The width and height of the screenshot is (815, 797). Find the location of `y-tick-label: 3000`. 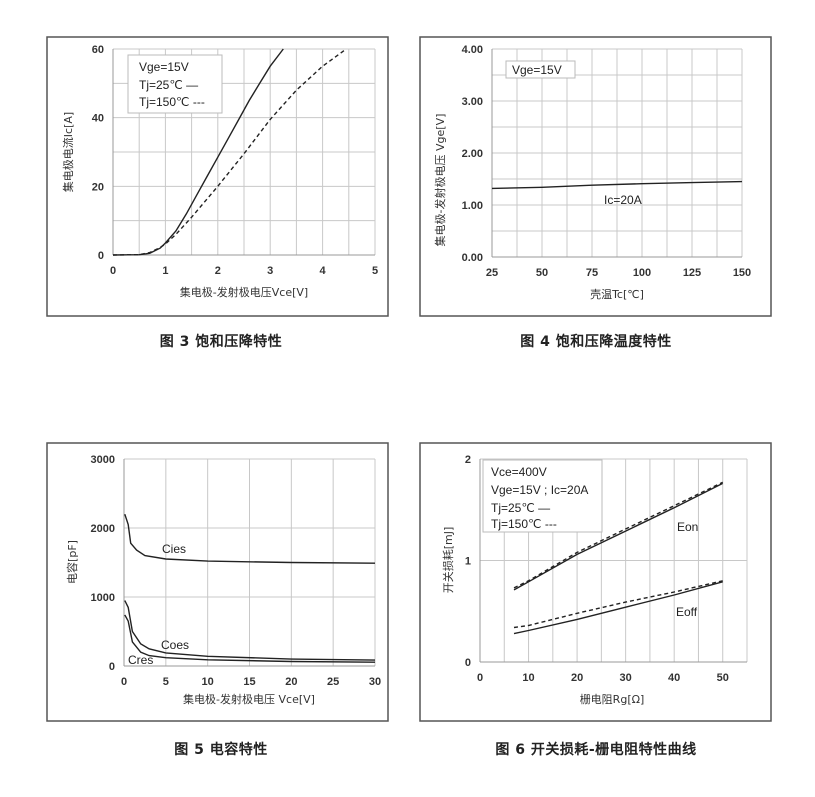

y-tick-label: 3000 is located at coordinates (103, 460).